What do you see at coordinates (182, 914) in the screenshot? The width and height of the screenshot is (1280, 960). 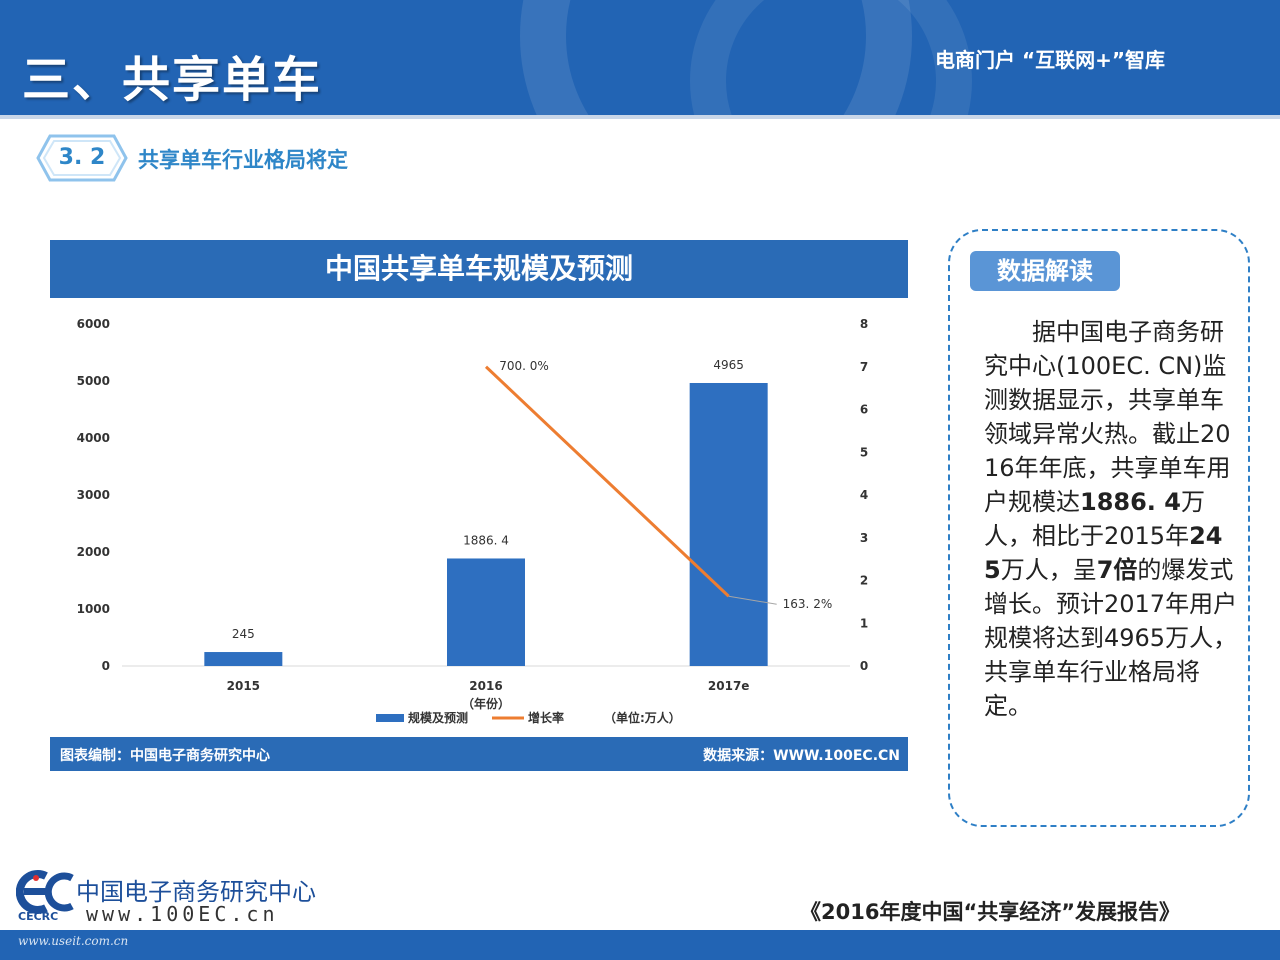 I see `org-url: www.100EC.cn` at bounding box center [182, 914].